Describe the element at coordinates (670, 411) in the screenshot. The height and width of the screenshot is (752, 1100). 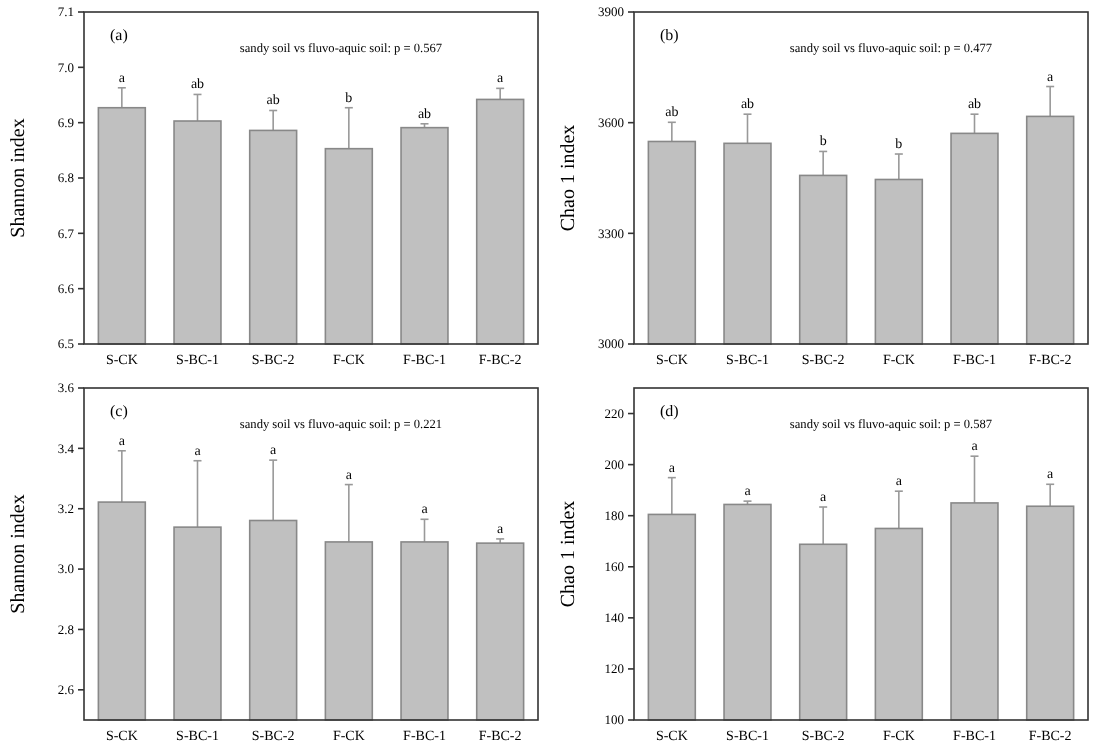
I see `text: (d)` at that location.